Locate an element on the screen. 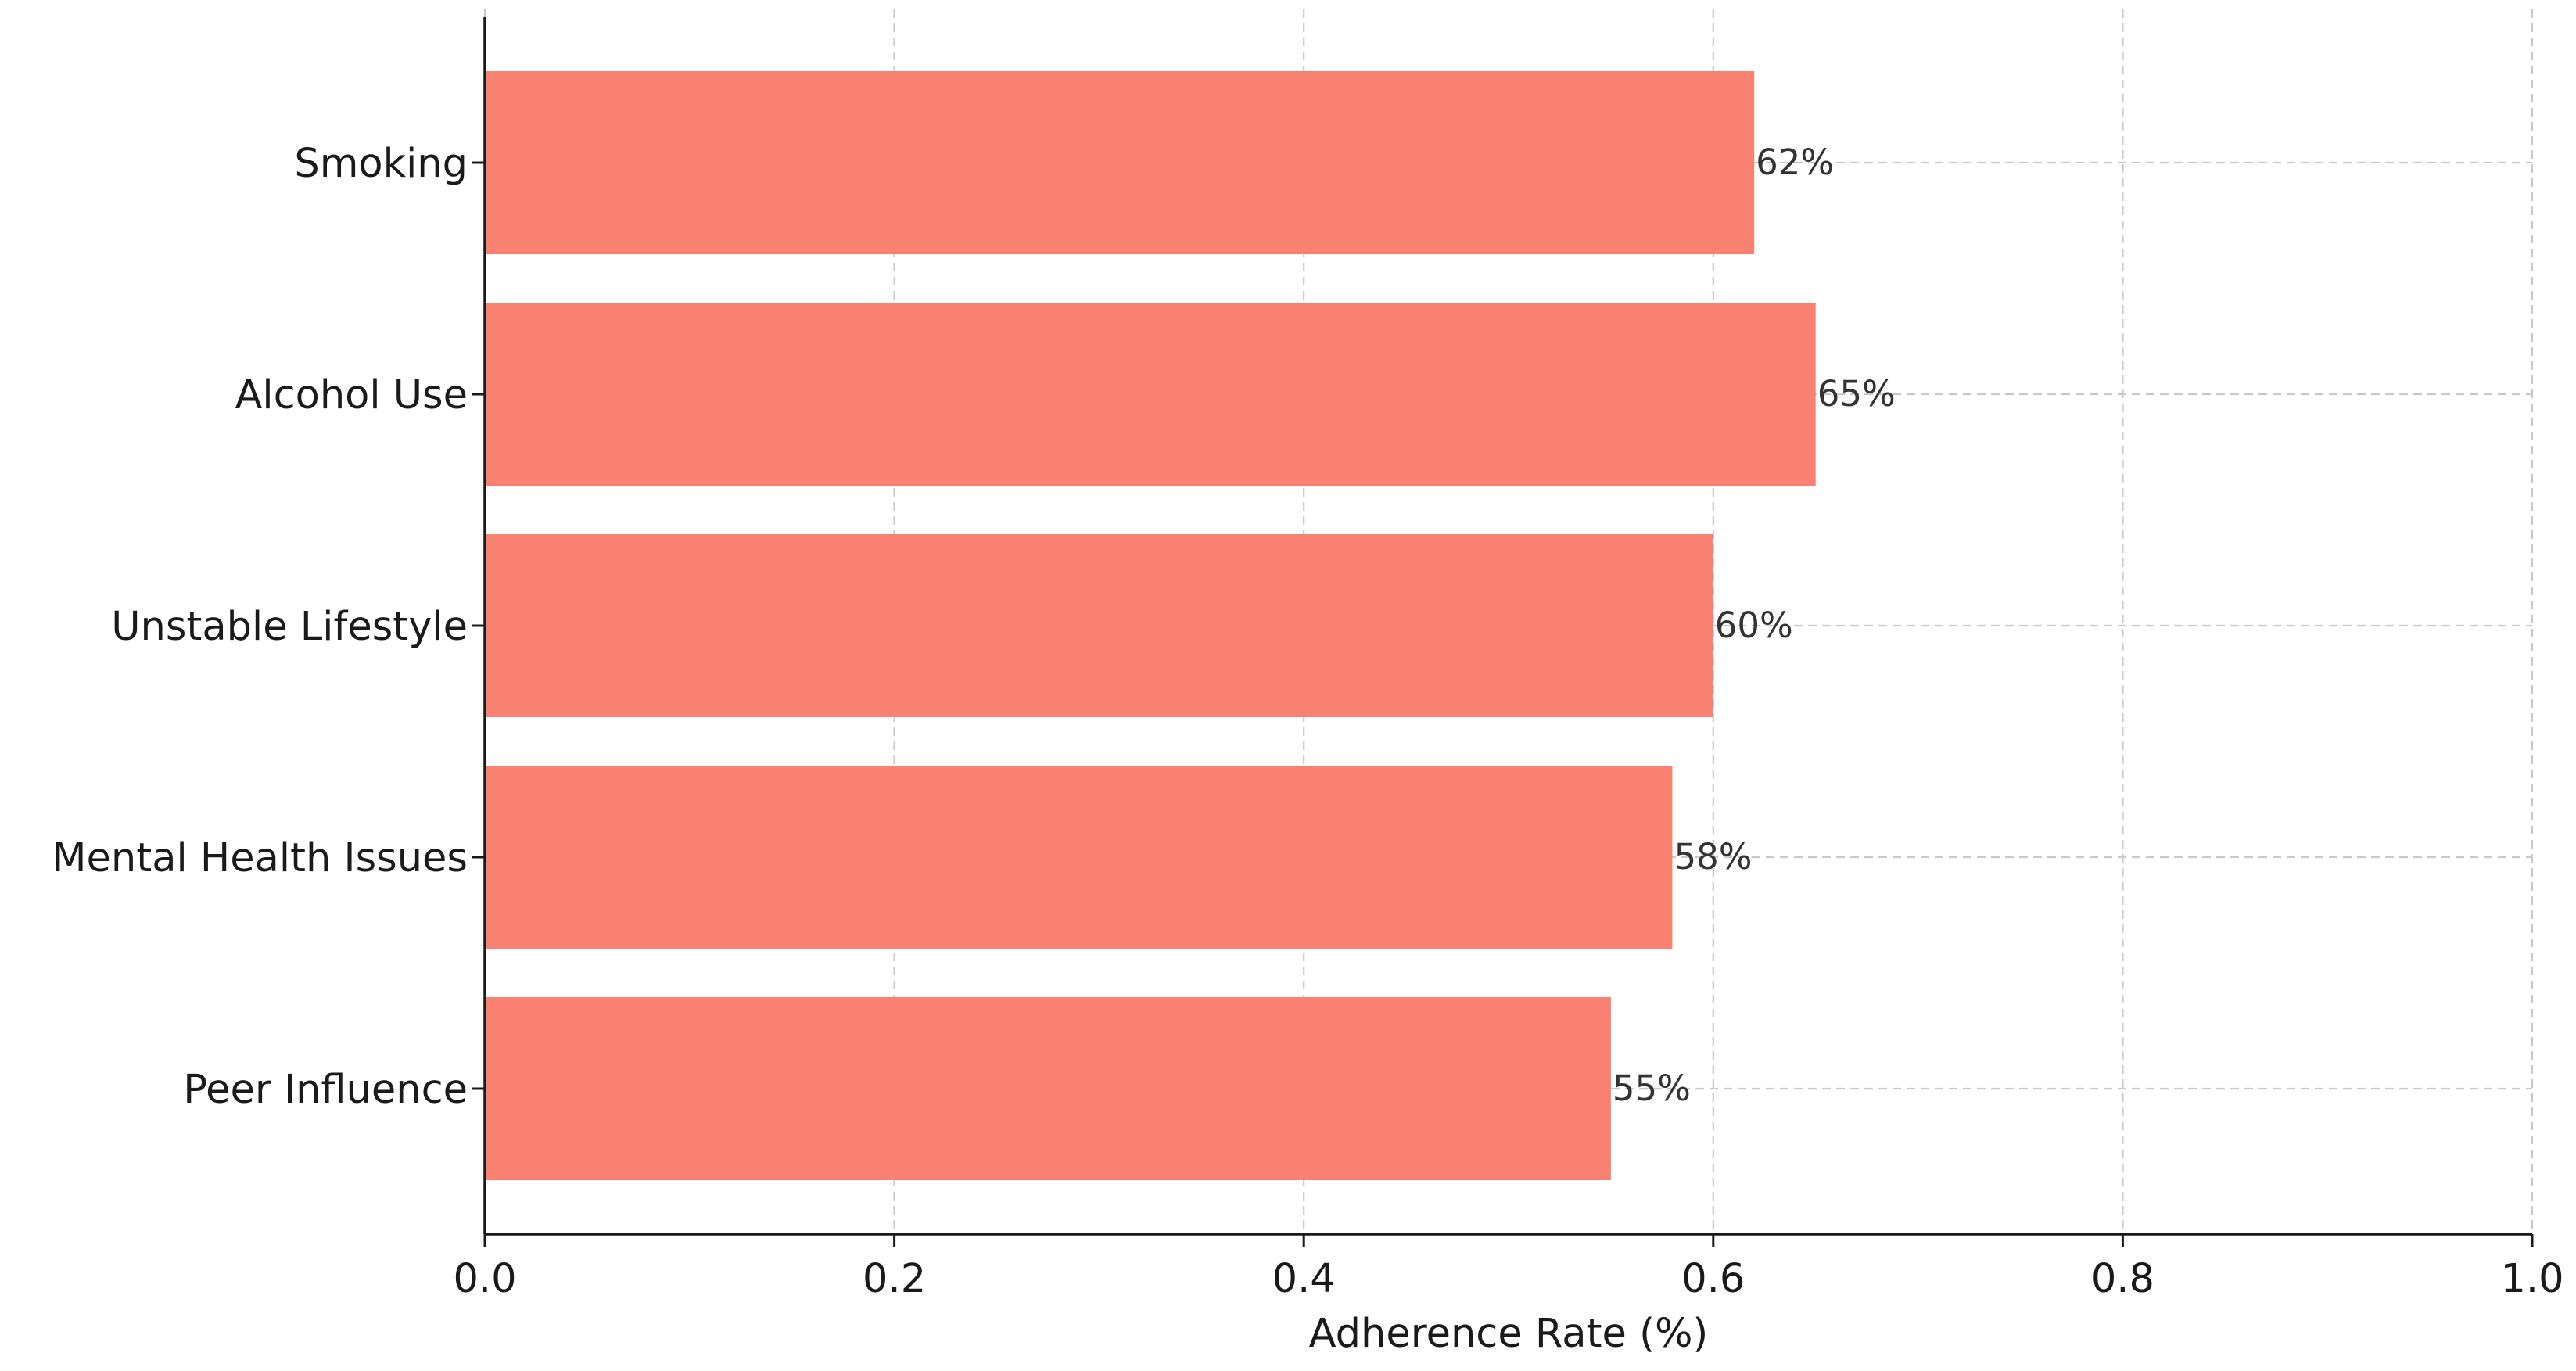 The image size is (2576, 1371). x-tick-label: 0.2 is located at coordinates (894, 1279).